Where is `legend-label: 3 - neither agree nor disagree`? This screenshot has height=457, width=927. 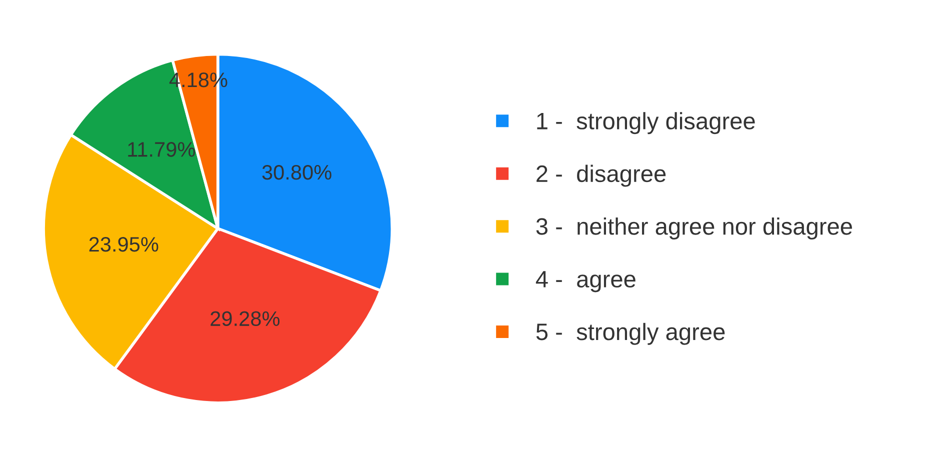 legend-label: 3 - neither agree nor disagree is located at coordinates (694, 228).